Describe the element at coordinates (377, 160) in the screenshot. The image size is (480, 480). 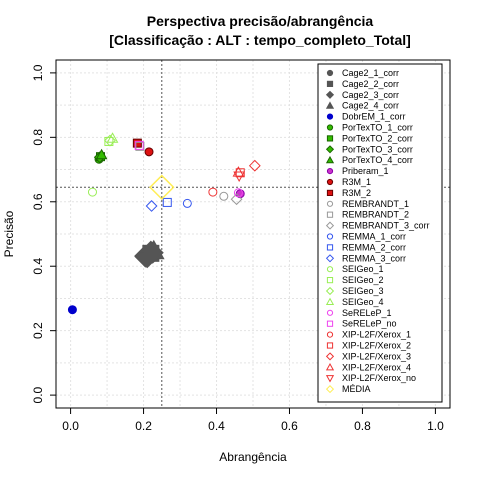
I see `legend-label: PorTexTO_4_corr` at that location.